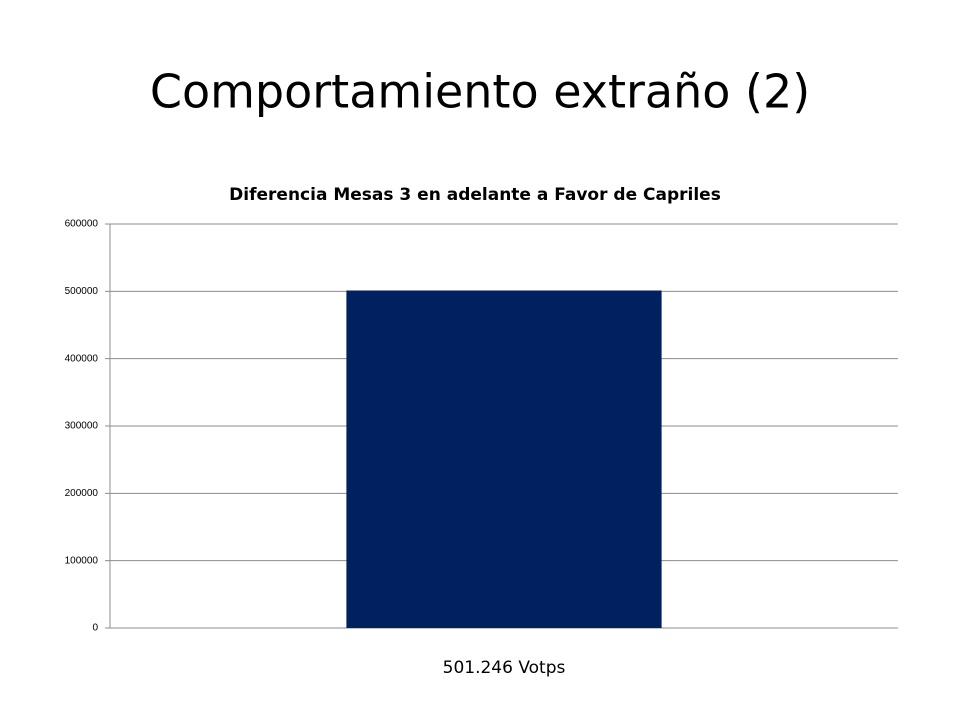  Describe the element at coordinates (480, 92) in the screenshot. I see `slide-title: Comportamiento extraño (2)` at that location.